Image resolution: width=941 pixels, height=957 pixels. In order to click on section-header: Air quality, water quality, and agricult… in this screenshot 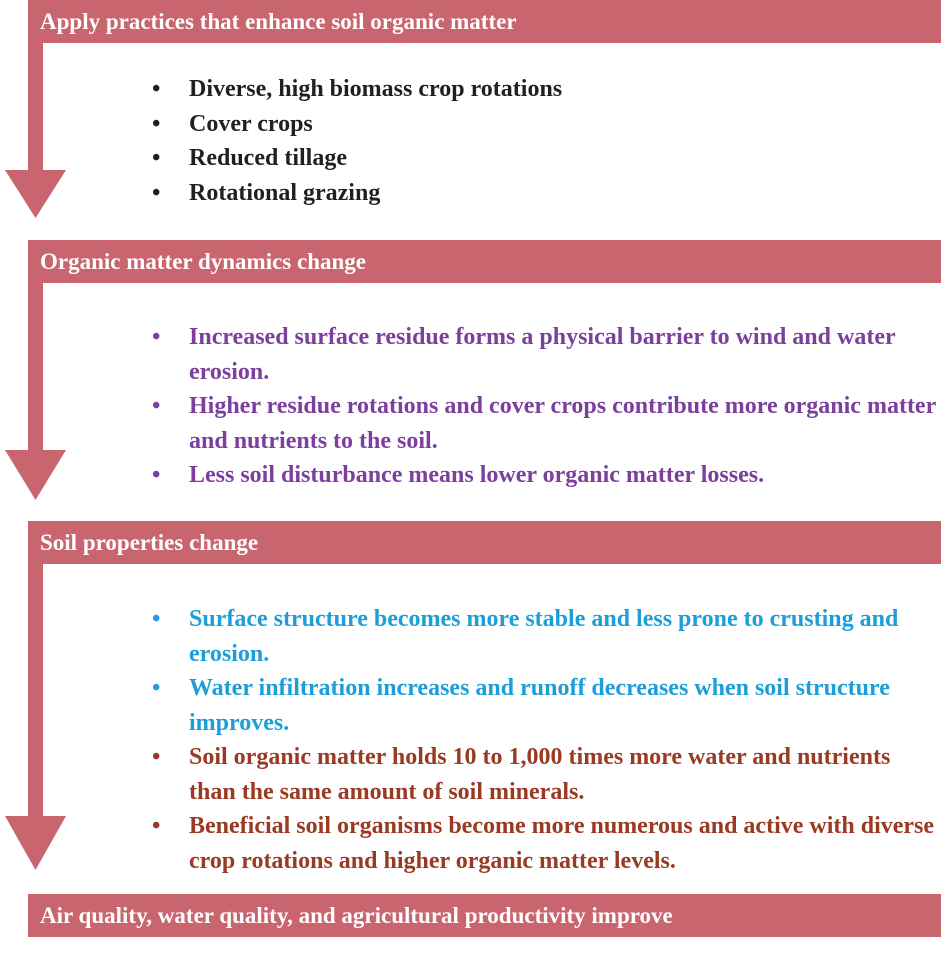, I will do `click(484, 915)`.